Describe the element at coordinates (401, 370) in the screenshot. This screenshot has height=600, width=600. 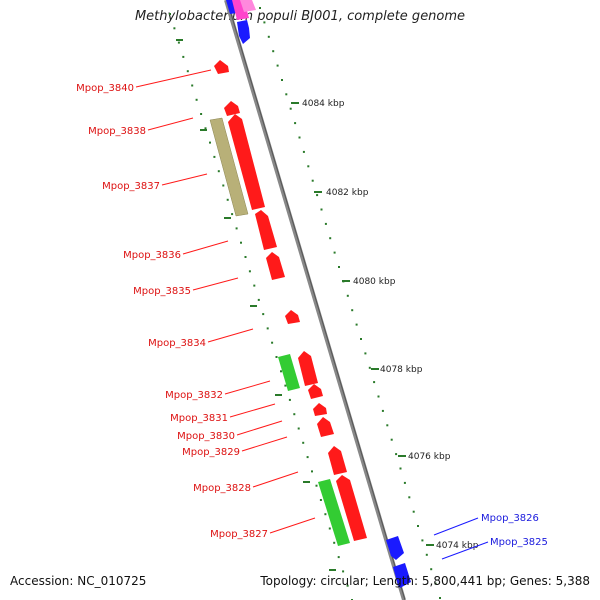
I see `tick-label-4078: 4078 kbp` at that location.